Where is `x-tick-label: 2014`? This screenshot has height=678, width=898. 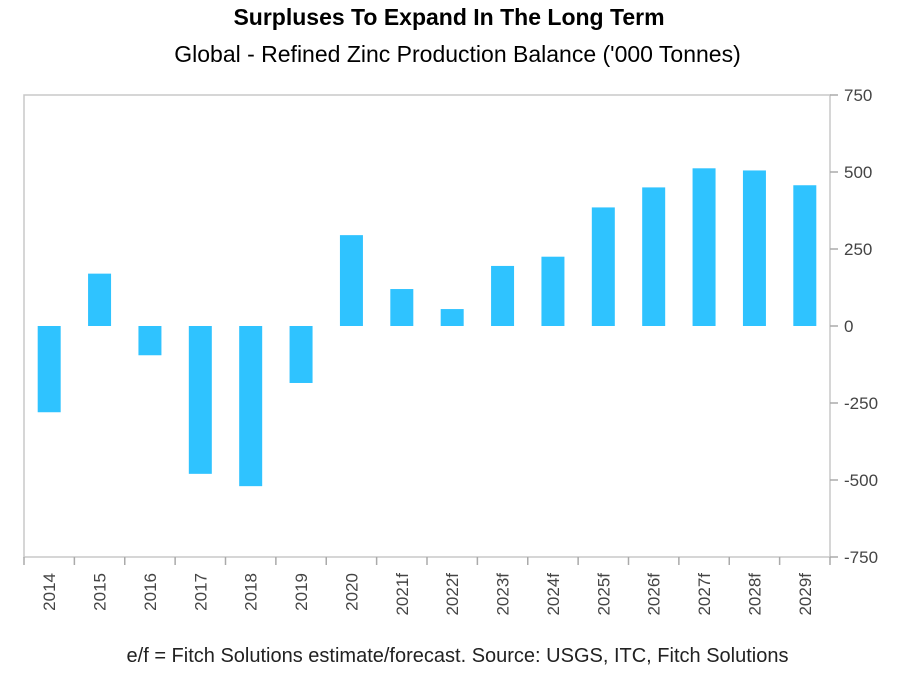
x-tick-label: 2014 is located at coordinates (49, 592).